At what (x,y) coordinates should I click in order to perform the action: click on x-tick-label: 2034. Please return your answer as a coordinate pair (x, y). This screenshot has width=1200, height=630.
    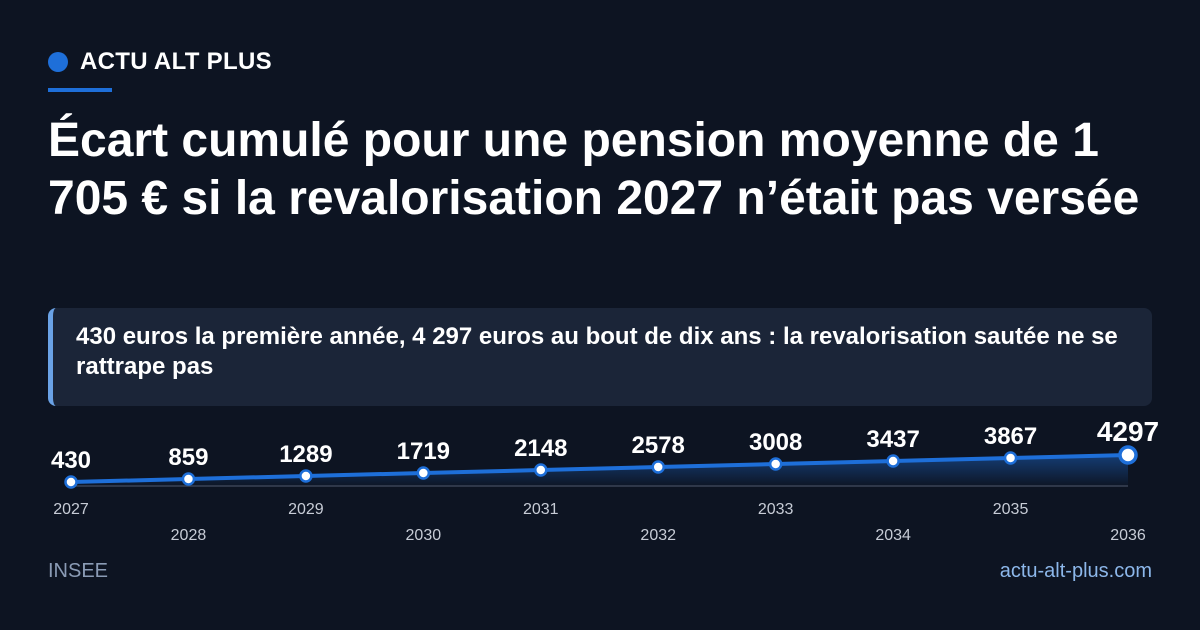
    Looking at the image, I should click on (893, 535).